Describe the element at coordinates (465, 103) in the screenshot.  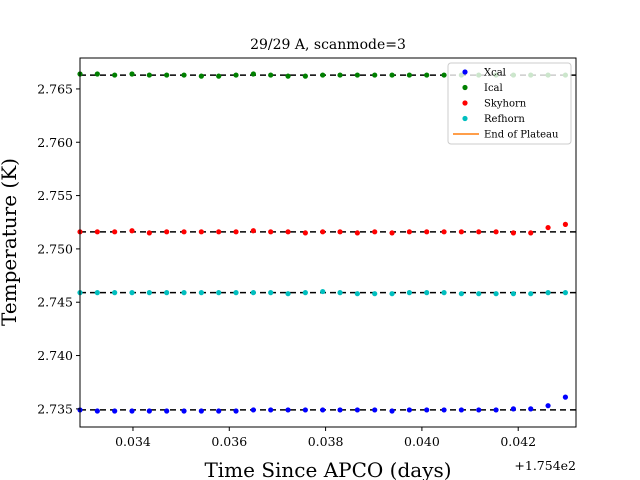
I see `legend-marker-skyhorn` at that location.